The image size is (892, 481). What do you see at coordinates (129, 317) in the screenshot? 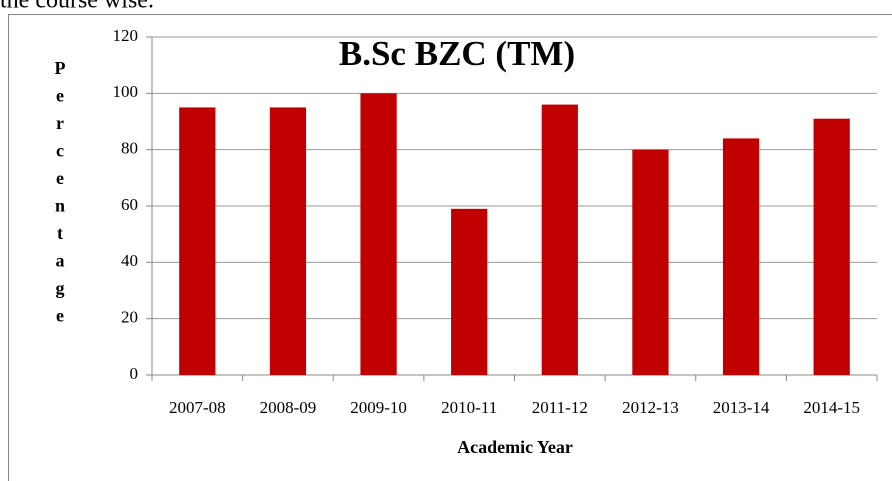
I see `y-tick-label: 20` at bounding box center [129, 317].